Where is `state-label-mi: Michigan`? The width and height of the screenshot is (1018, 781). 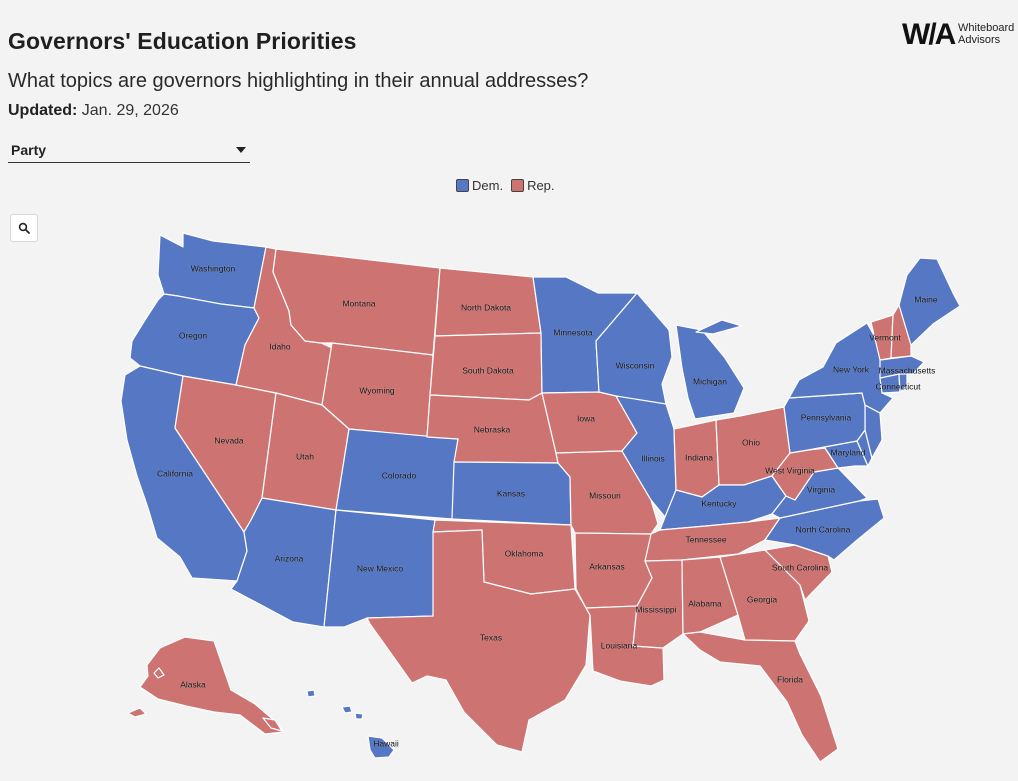 state-label-mi: Michigan is located at coordinates (710, 381).